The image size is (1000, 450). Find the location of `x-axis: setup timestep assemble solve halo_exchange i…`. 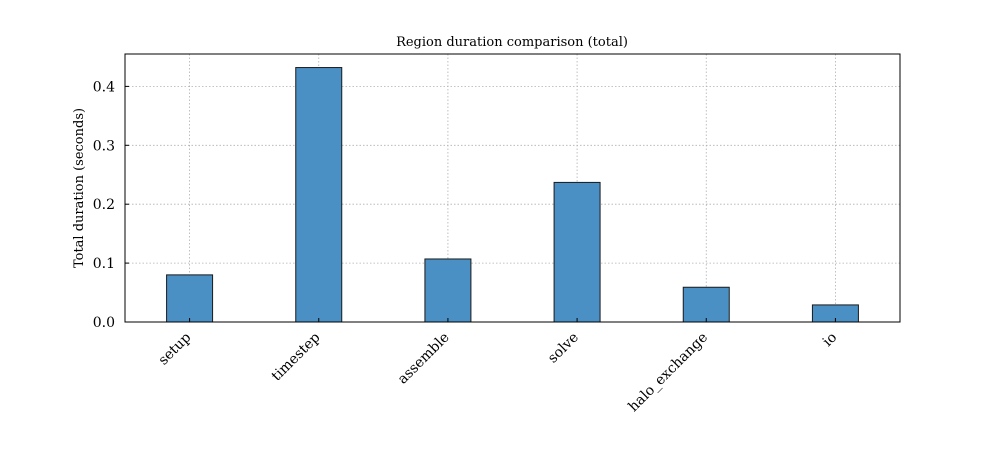

x-axis: setup timestep assemble solve halo_exchange i… is located at coordinates (497, 366).